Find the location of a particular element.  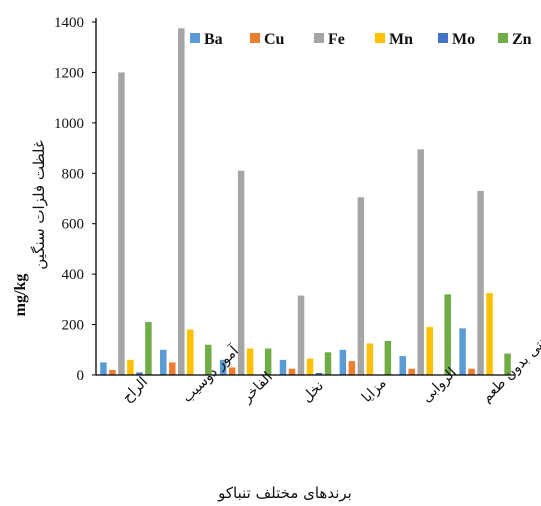

legend-swatch-ba is located at coordinates (195, 38).